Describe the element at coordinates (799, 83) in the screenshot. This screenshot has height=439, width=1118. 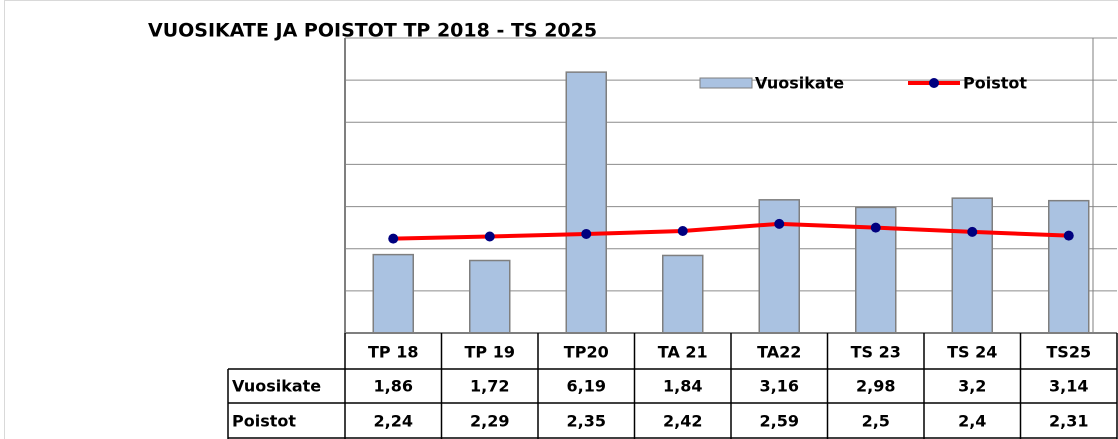
I see `legend-label: Vuosikate` at that location.